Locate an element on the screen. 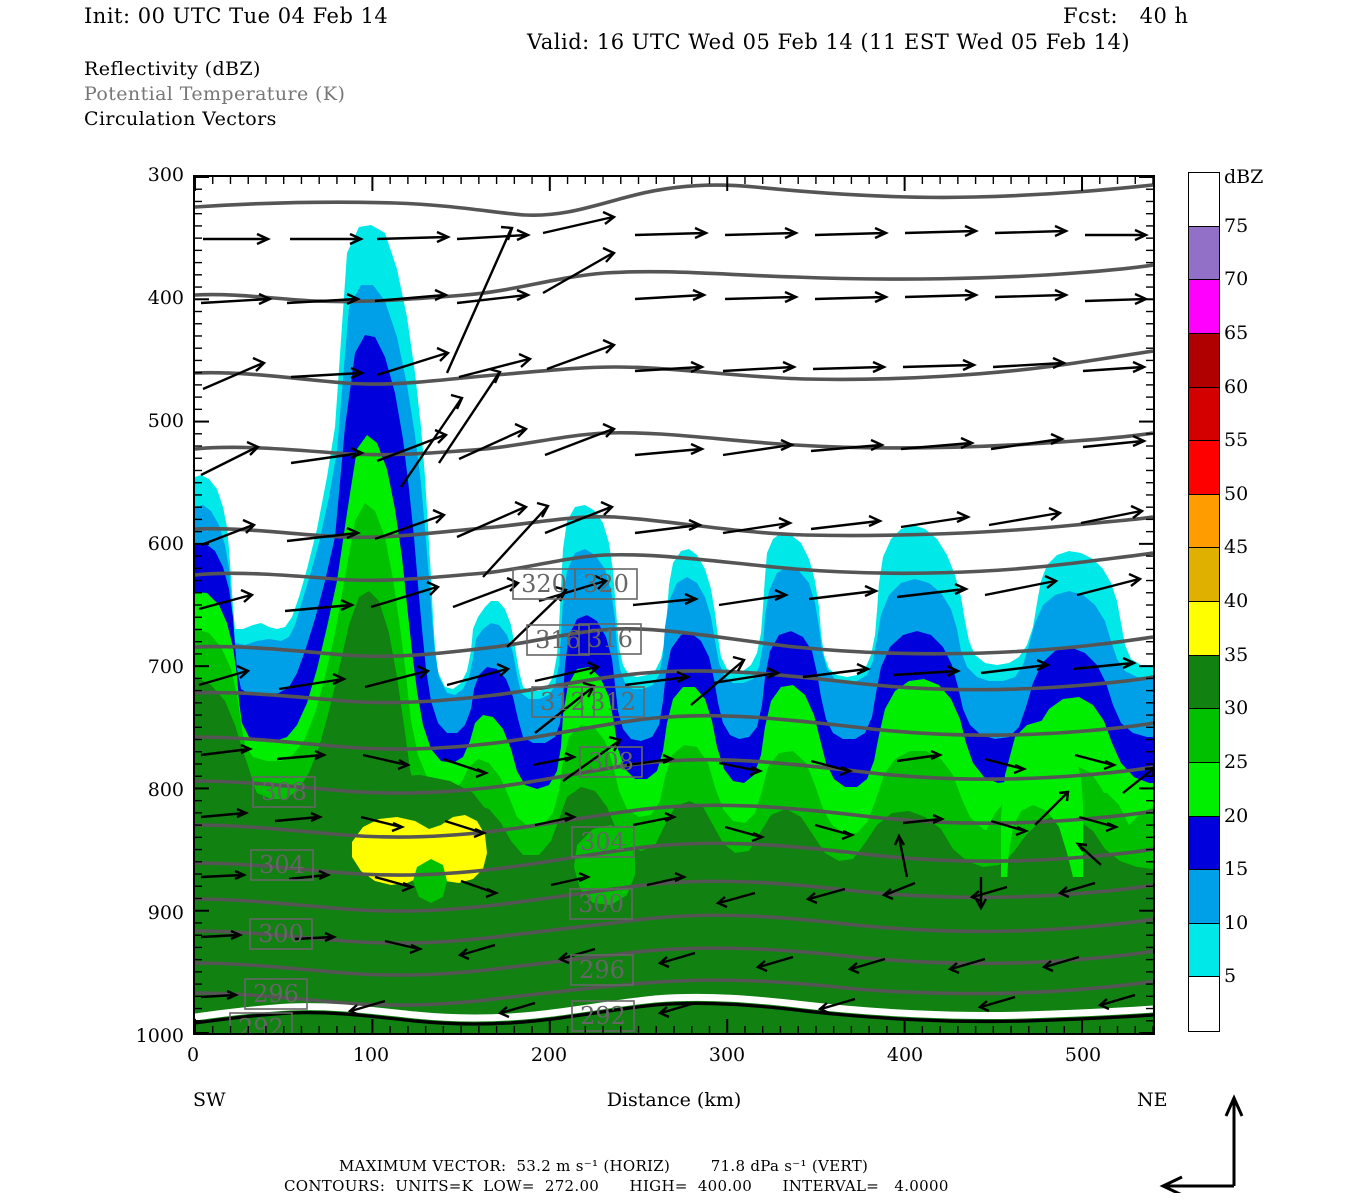 The height and width of the screenshot is (1200, 1350). axis-endpoint-ne: NE is located at coordinates (1152, 1100).